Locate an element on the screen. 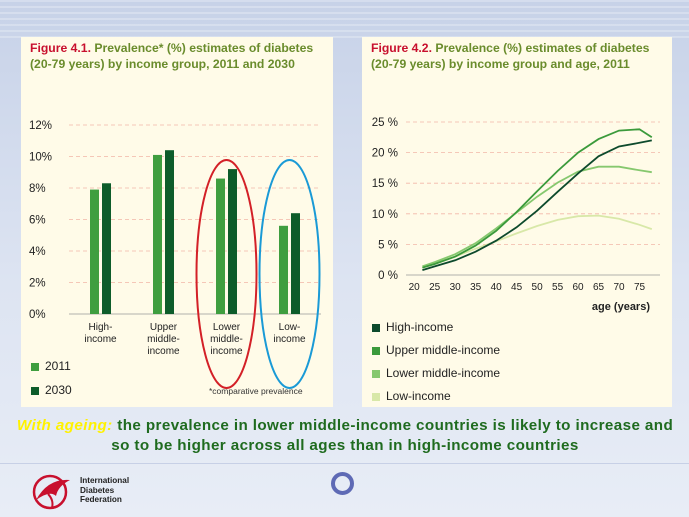 Image resolution: width=689 pixels, height=517 pixels. y-tick-label: 0% is located at coordinates (37, 315).